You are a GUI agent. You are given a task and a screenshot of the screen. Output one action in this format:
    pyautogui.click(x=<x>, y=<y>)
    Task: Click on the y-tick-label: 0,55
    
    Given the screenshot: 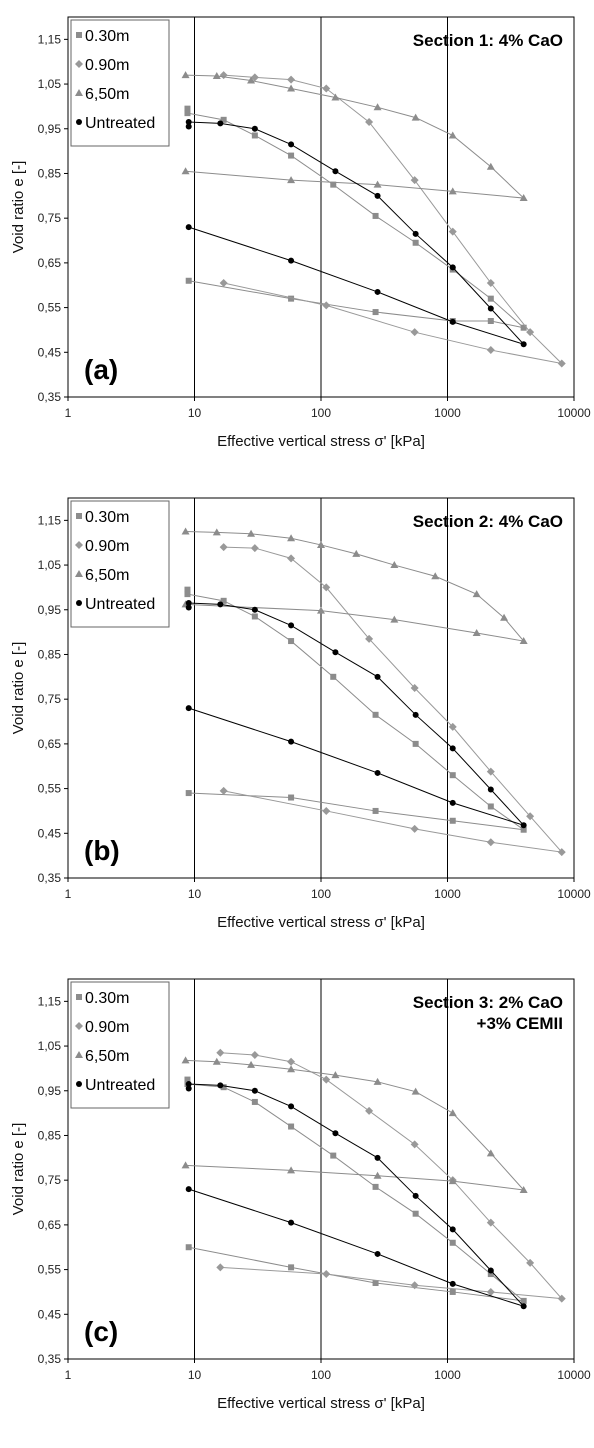 What is the action you would take?
    pyautogui.click(x=50, y=308)
    